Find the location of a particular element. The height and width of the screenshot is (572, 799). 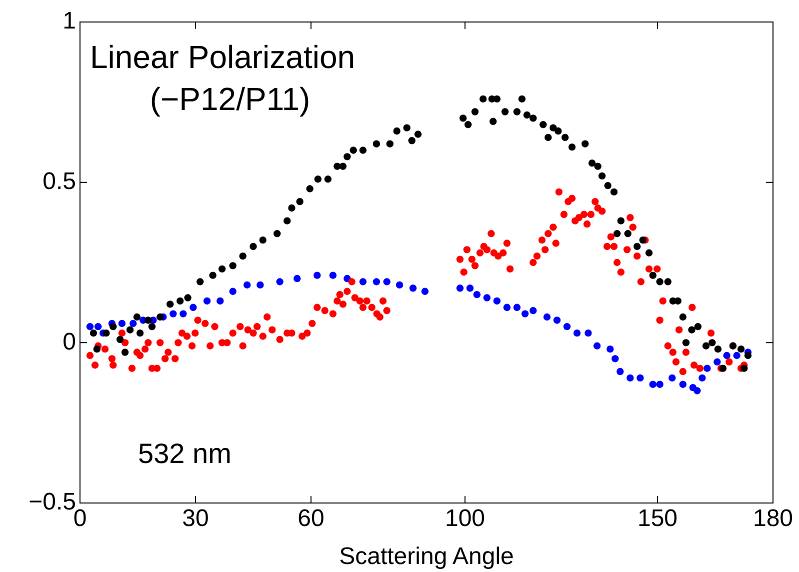

x-axis-title: Scattering Angle is located at coordinates (426, 556).